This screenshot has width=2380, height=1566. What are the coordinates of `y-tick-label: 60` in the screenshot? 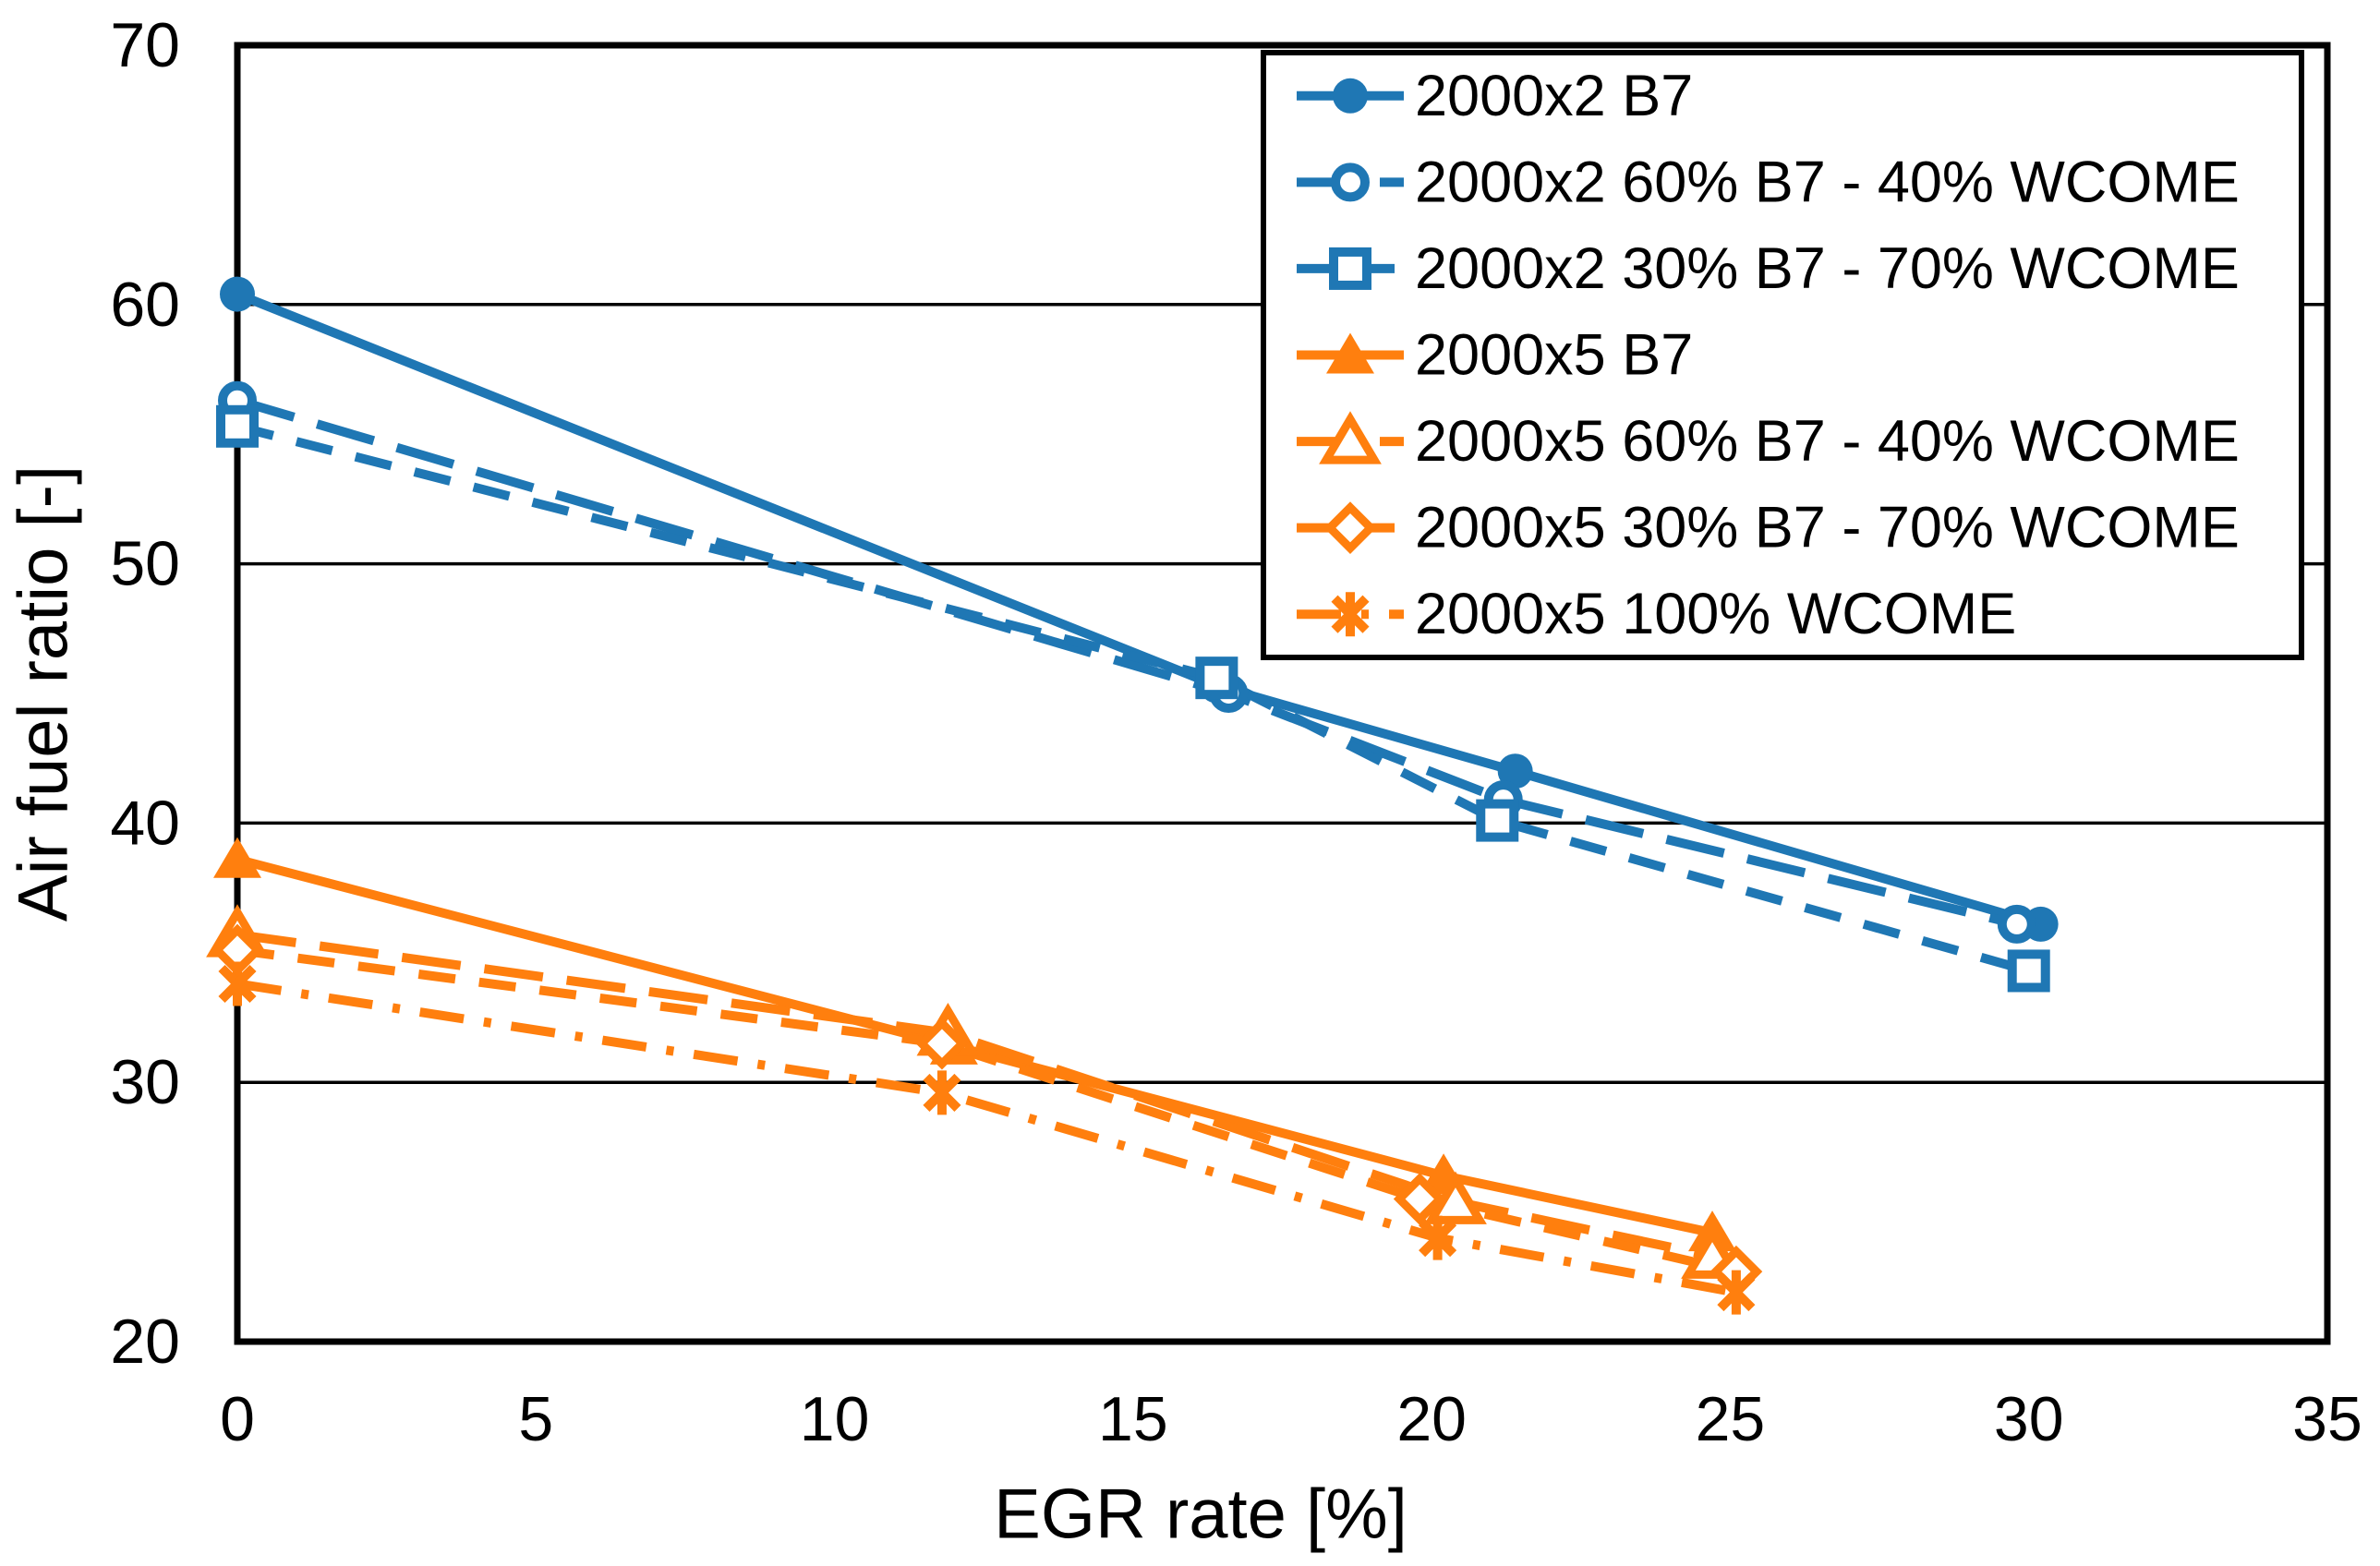 It's located at (145, 305).